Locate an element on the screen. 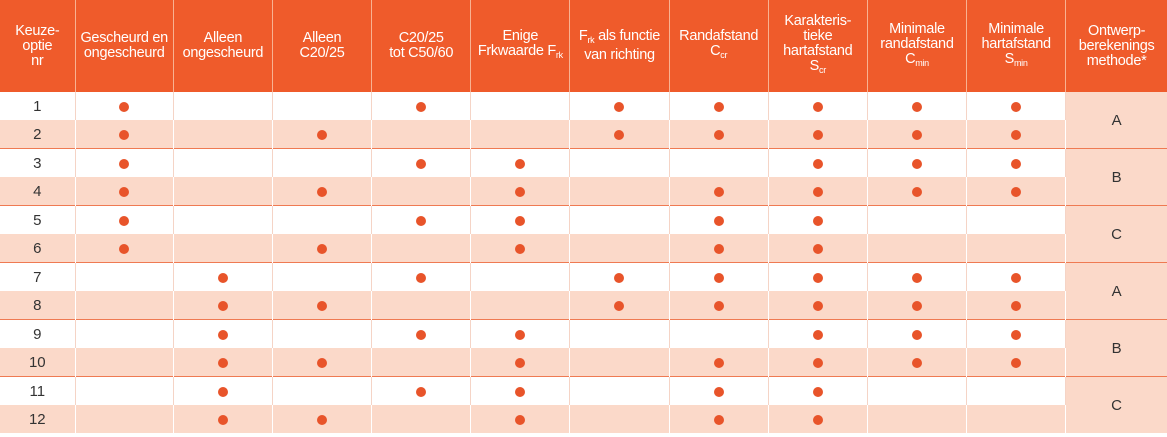  header-c20-c50: C20/25 tot C50/60 is located at coordinates (421, 46).